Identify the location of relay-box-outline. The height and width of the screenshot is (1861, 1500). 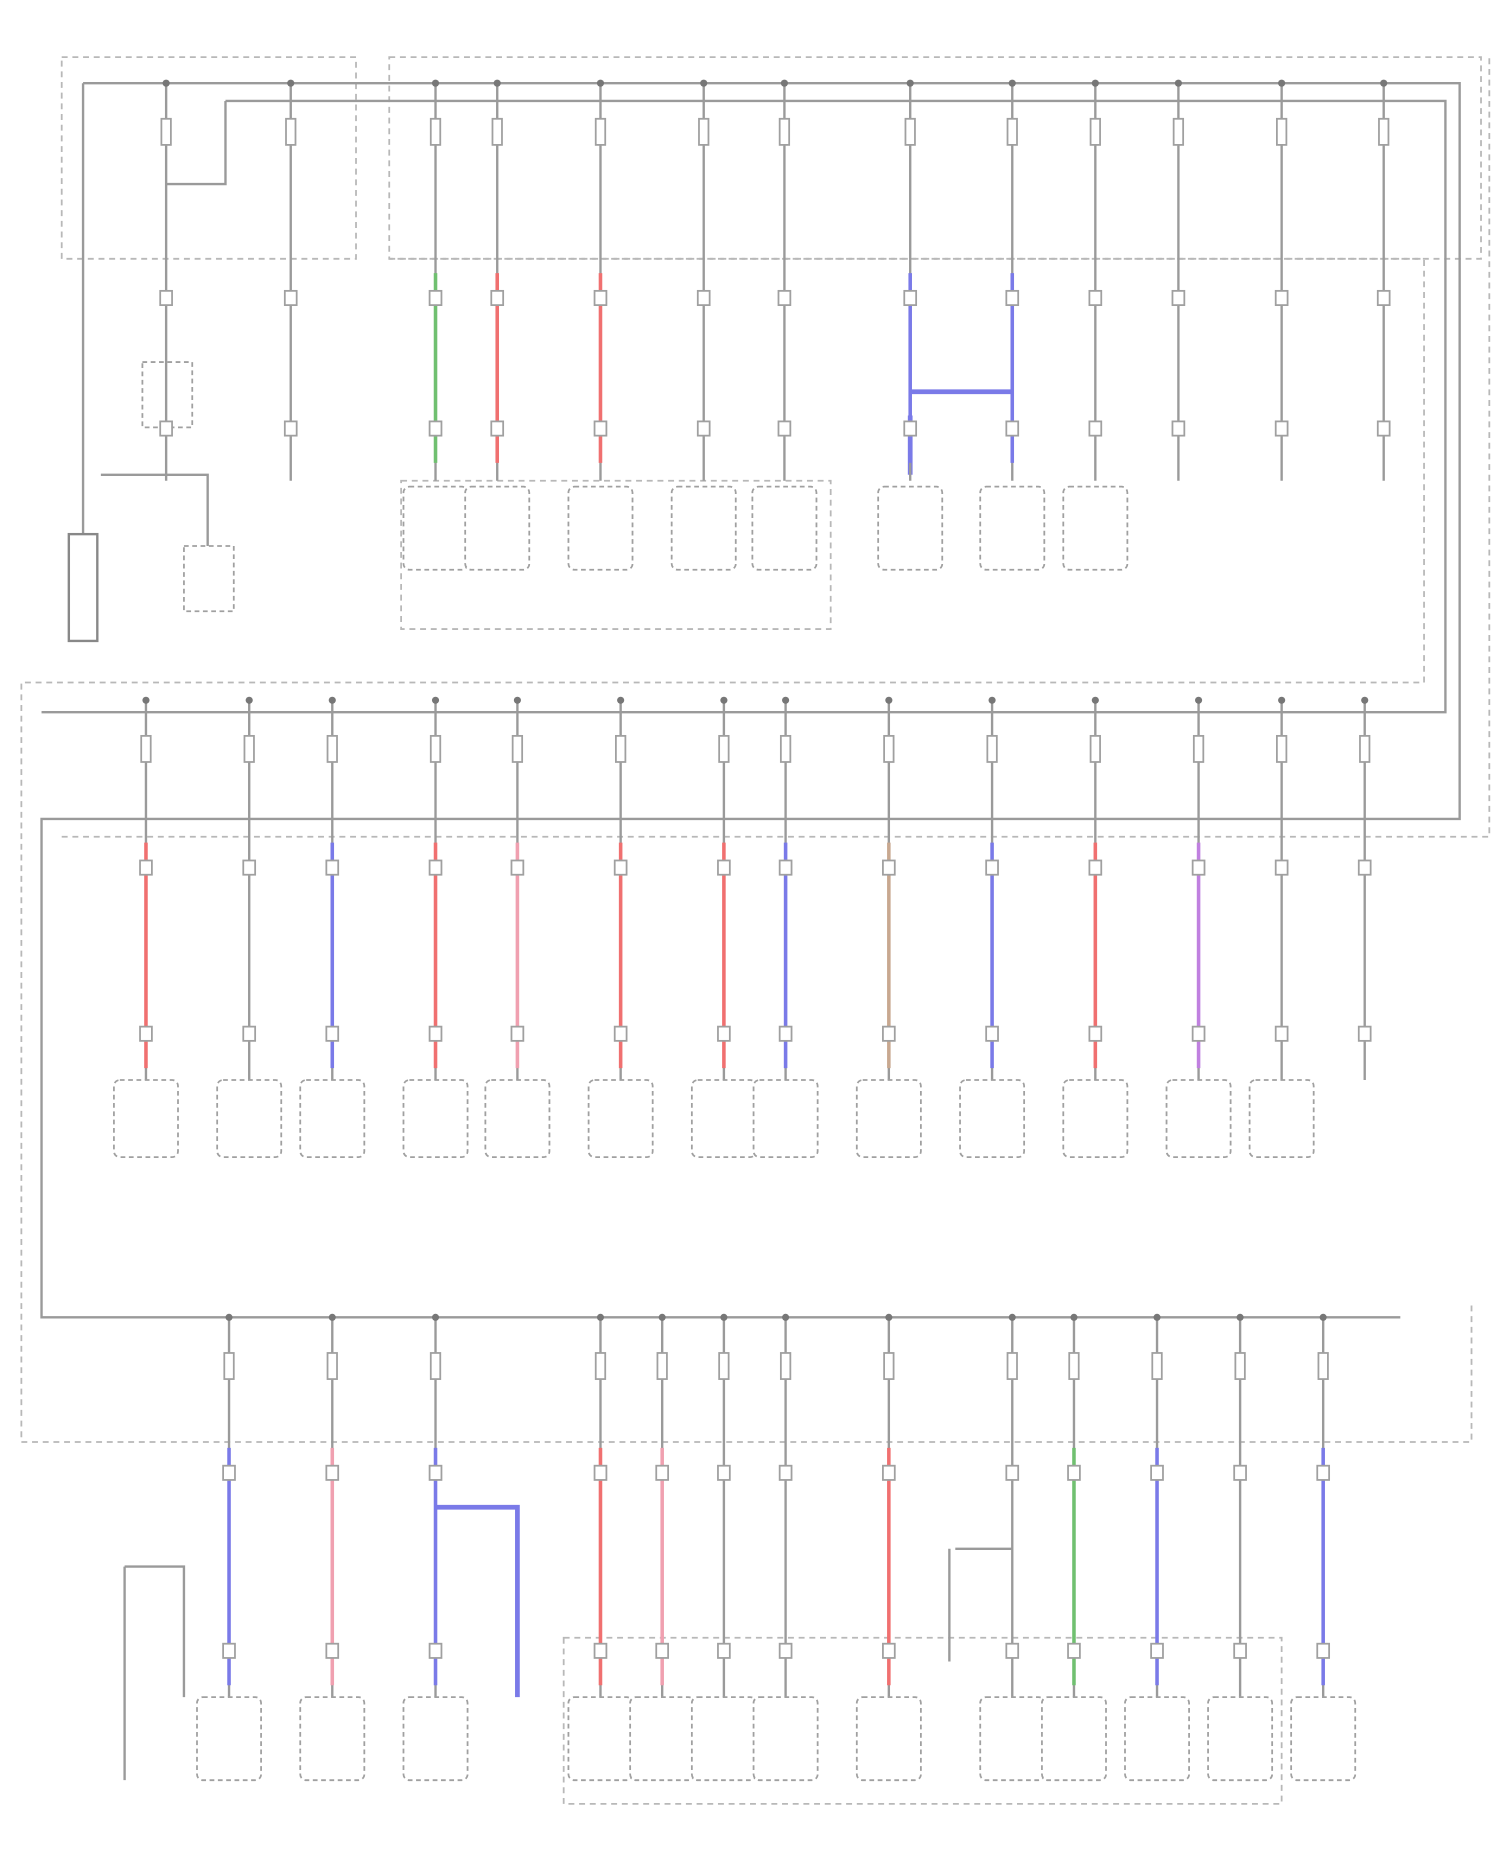
(922, 1720).